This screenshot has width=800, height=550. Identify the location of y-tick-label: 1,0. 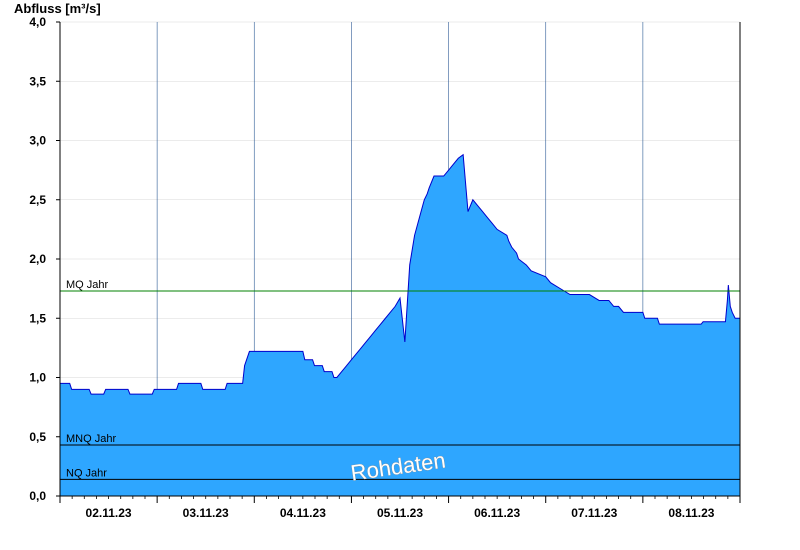
(37, 378).